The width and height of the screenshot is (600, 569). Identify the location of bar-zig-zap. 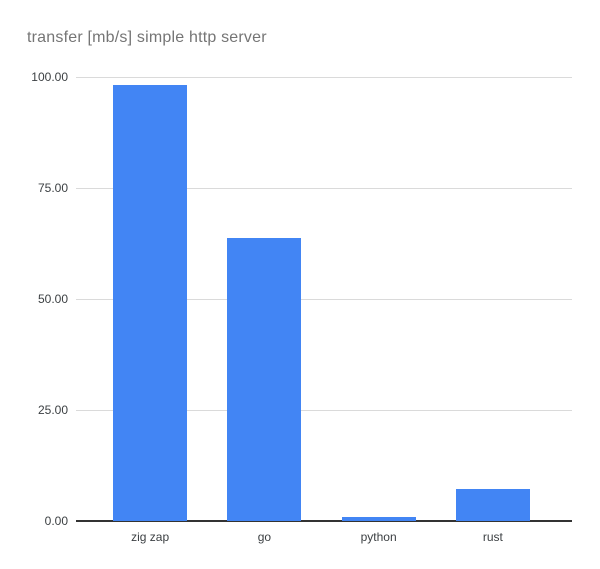
(150, 303).